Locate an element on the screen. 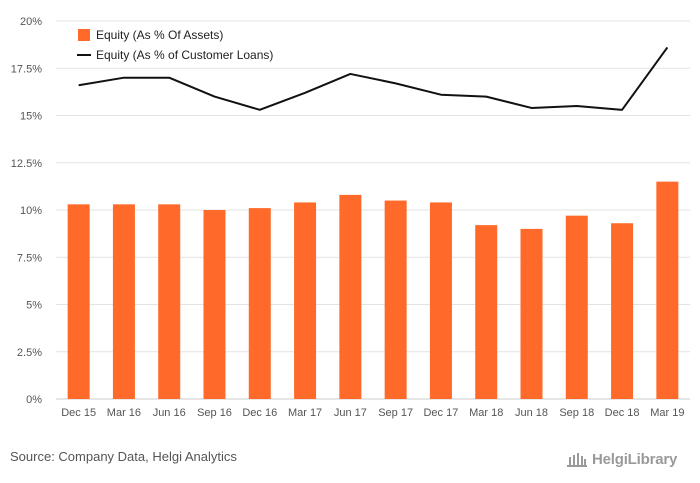  y-tick-label: 7.5% is located at coordinates (29, 258).